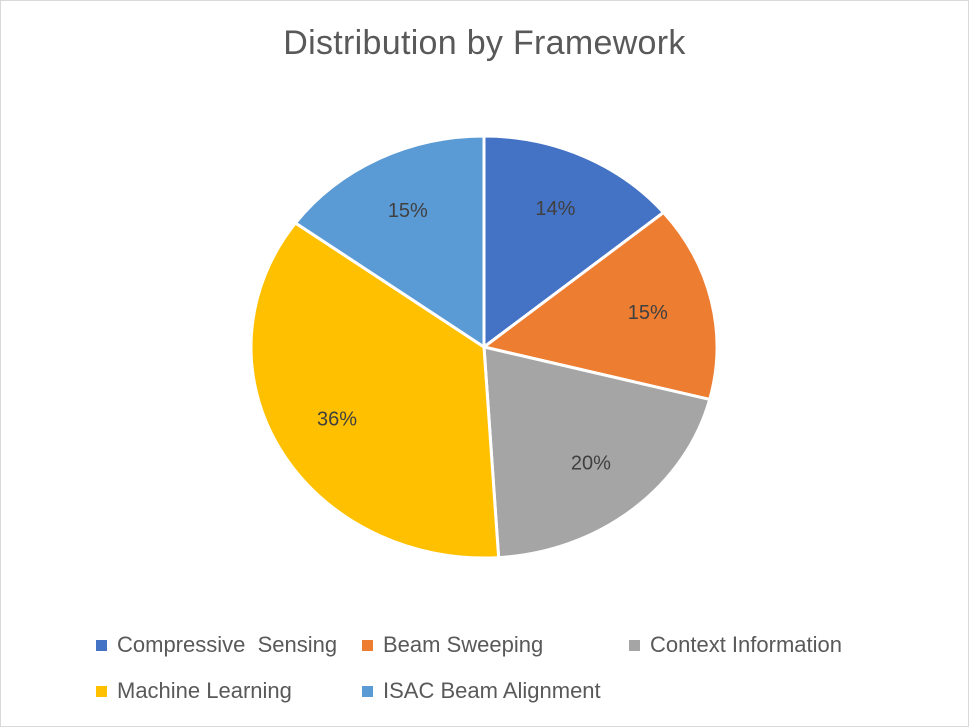 Image resolution: width=969 pixels, height=727 pixels. Describe the element at coordinates (227, 644) in the screenshot. I see `legend-label: Compressive Sensing` at that location.